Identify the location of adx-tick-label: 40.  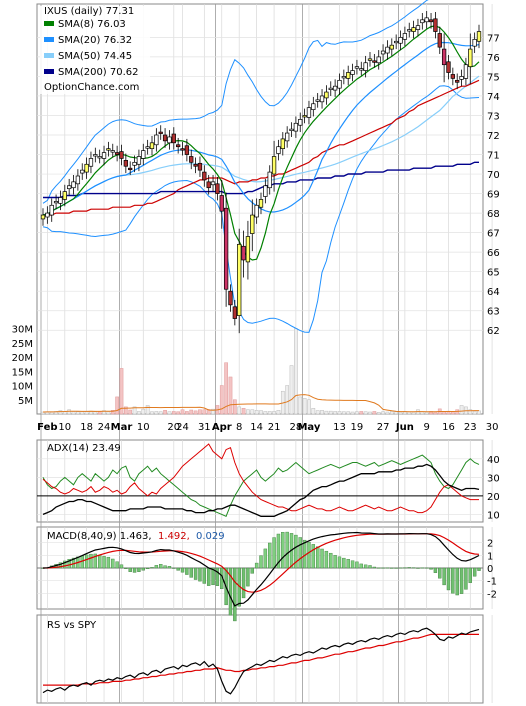
(493, 460).